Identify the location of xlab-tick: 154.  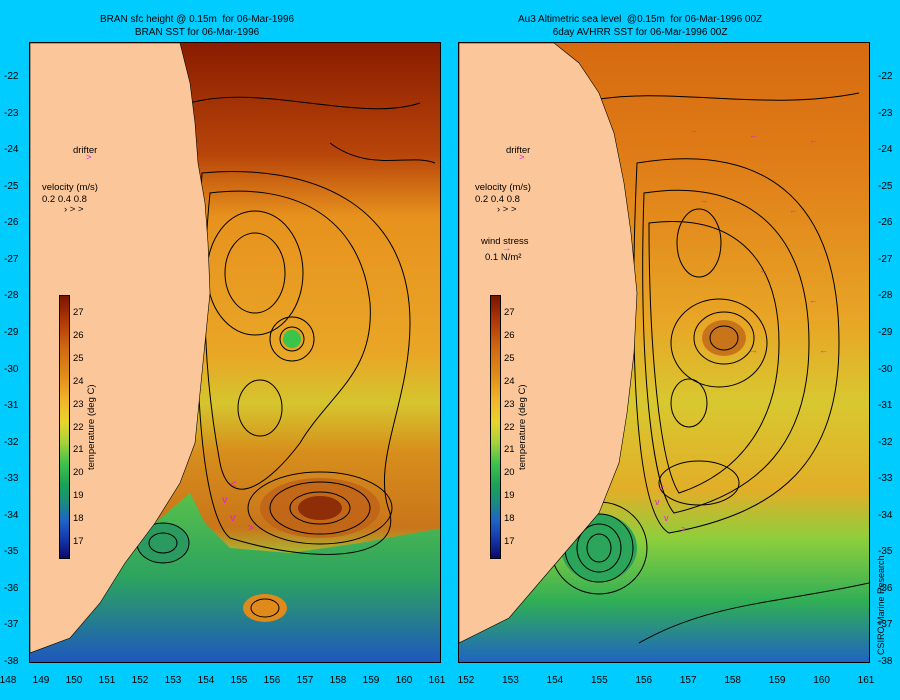
(206, 680).